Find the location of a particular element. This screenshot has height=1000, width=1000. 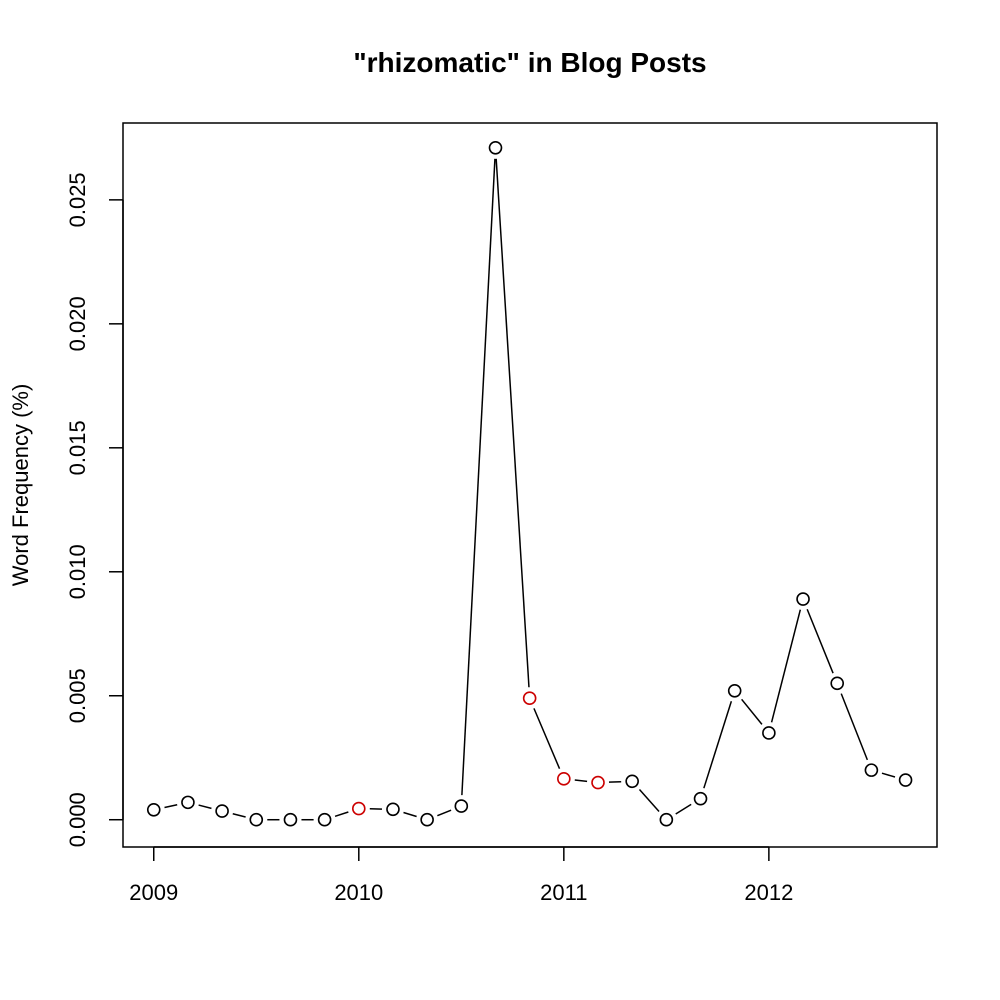

y-axis: 0.000 0.005 0.010 0.015 0.020 0.025 is located at coordinates (94, 509).